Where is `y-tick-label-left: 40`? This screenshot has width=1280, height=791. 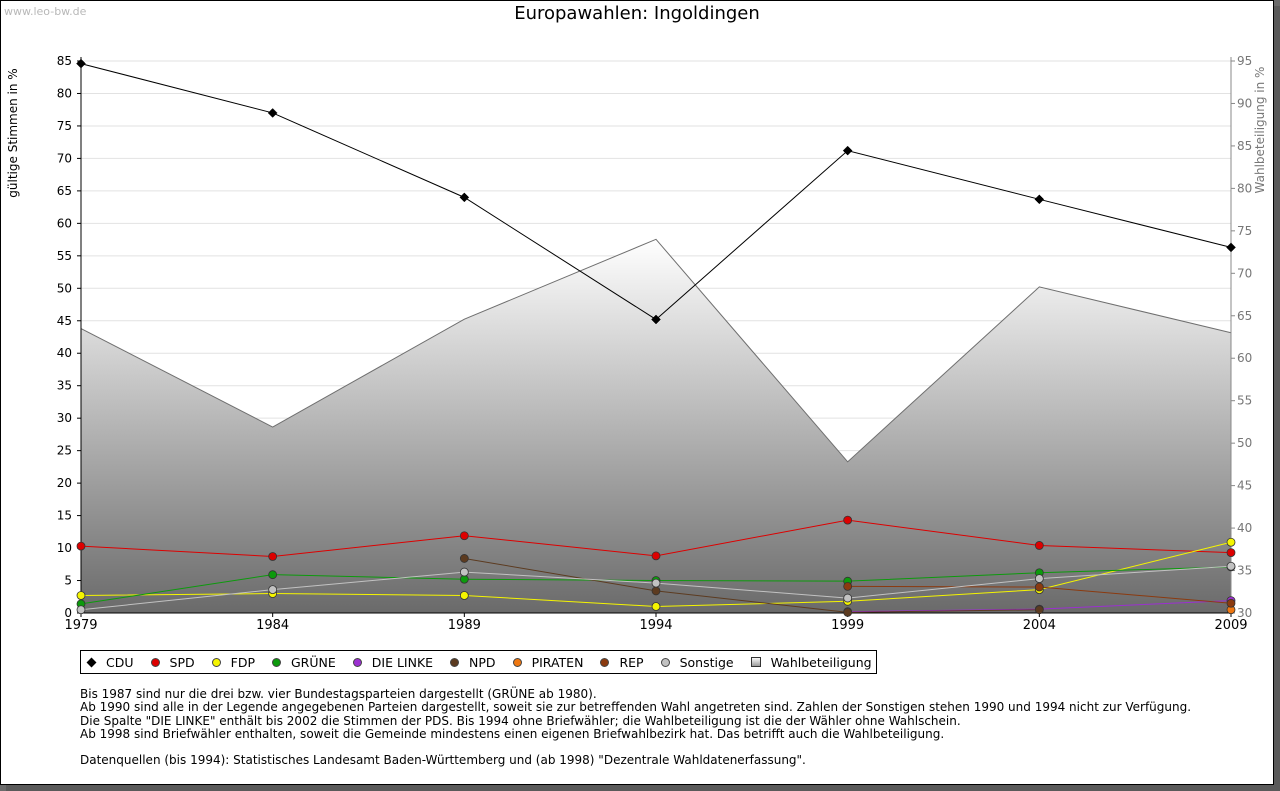
y-tick-label-left: 40 is located at coordinates (64, 353).